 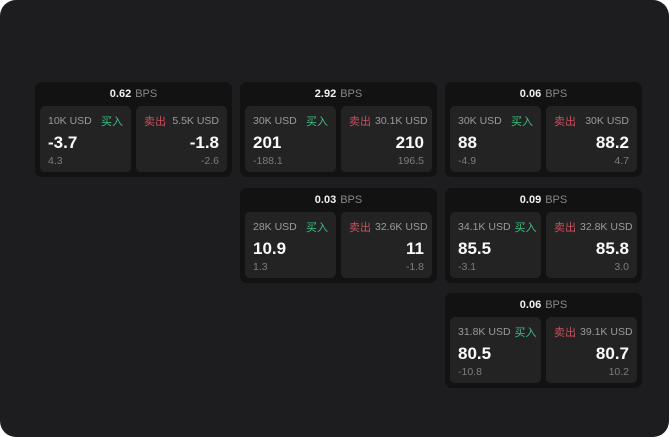 I want to click on card-header: 2.92 BPS, so click(x=338, y=94).